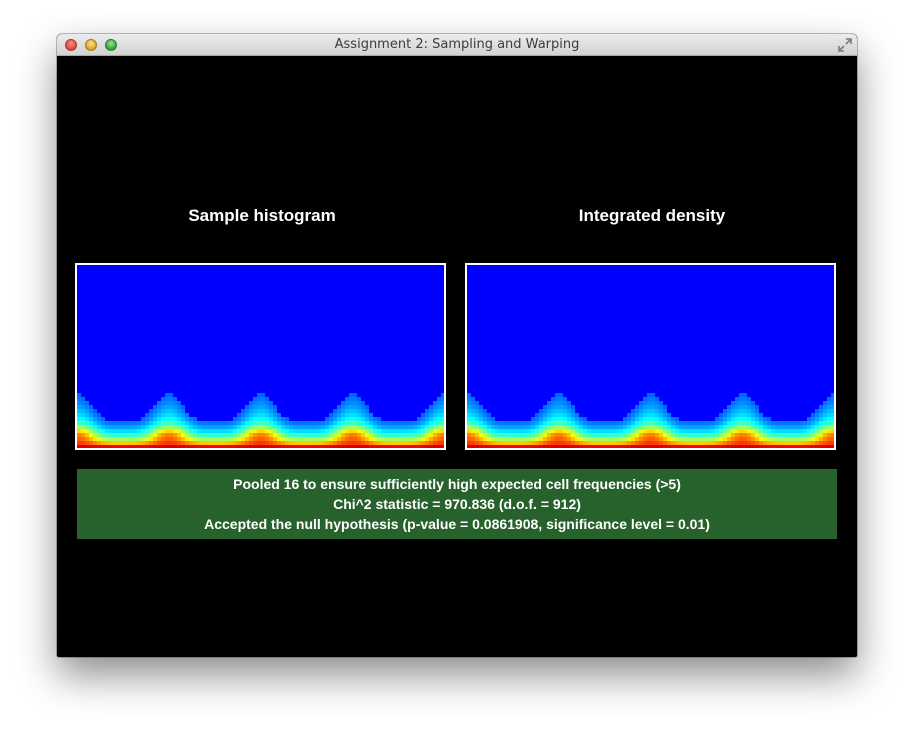  What do you see at coordinates (91, 45) in the screenshot?
I see `minimize-icon` at bounding box center [91, 45].